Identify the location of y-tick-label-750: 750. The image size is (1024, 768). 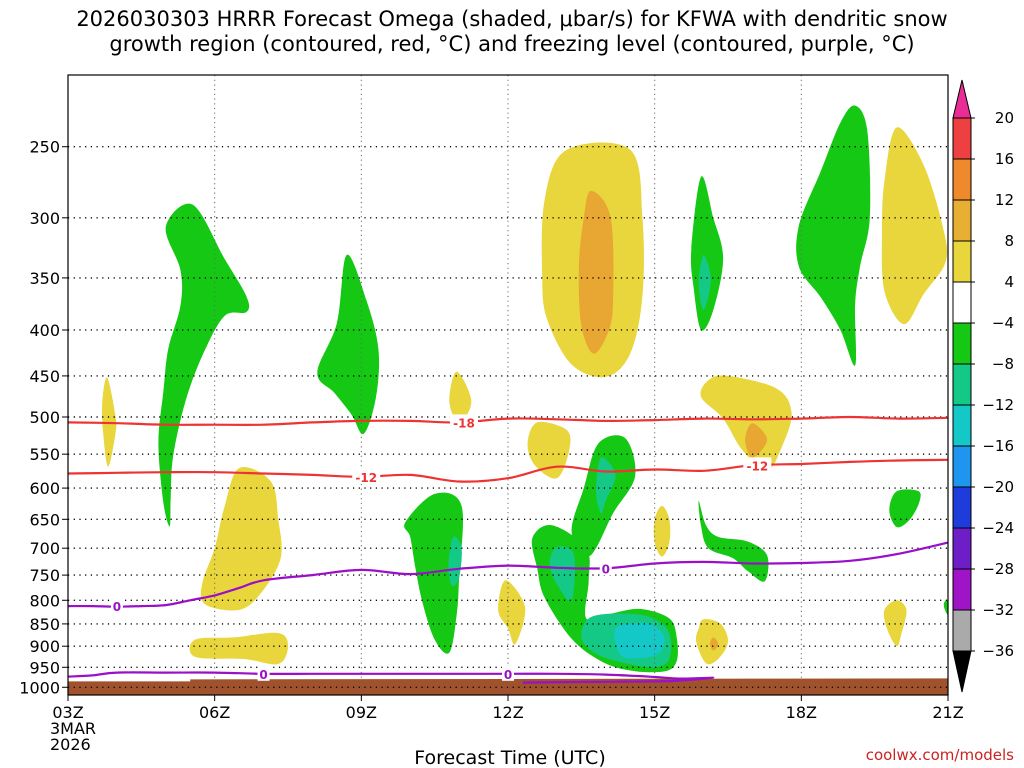
(44, 575).